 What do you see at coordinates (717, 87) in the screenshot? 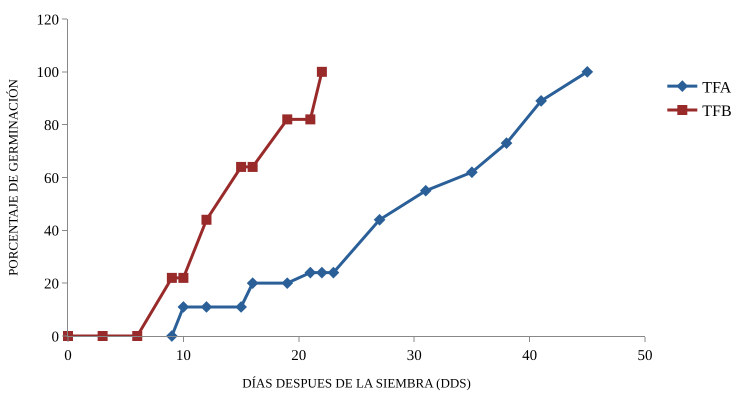
I see `legend-label: TFA` at bounding box center [717, 87].